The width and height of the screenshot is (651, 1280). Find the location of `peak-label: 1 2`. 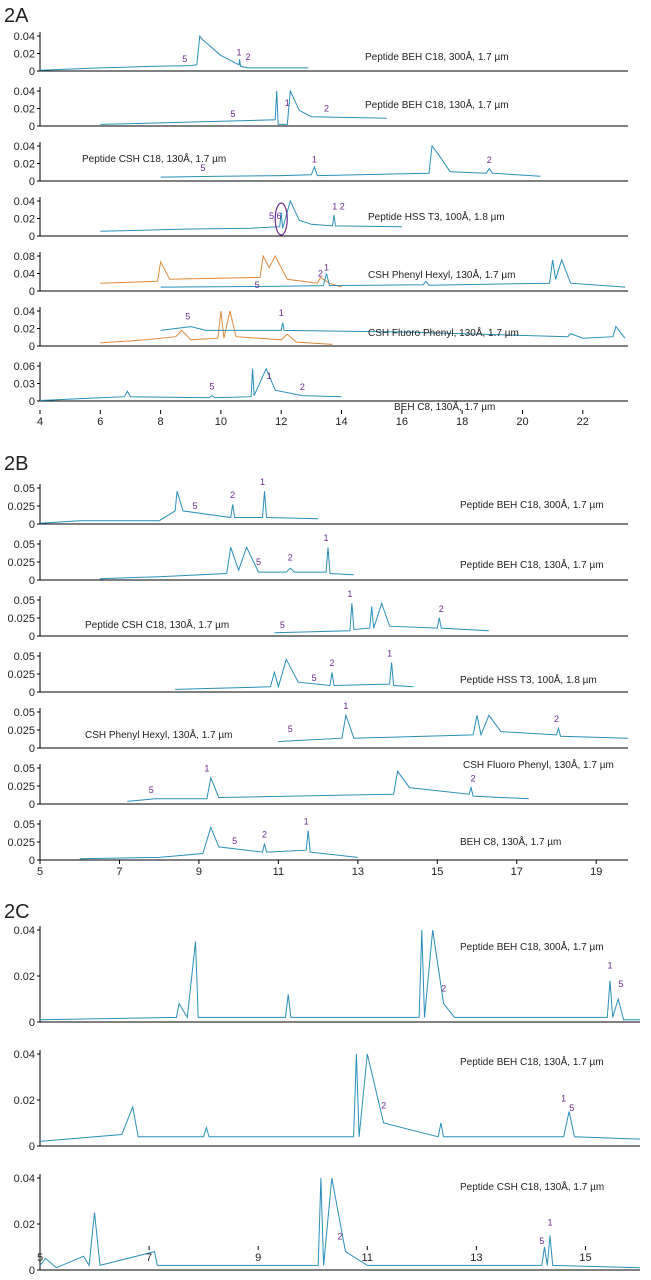

peak-label: 1 2 is located at coordinates (338, 207).